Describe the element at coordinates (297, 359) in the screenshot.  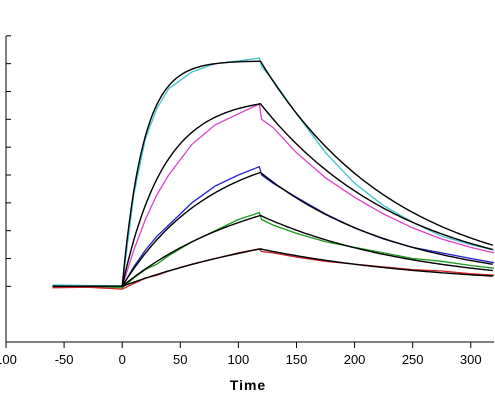
I see `x-tick-label: 150` at that location.